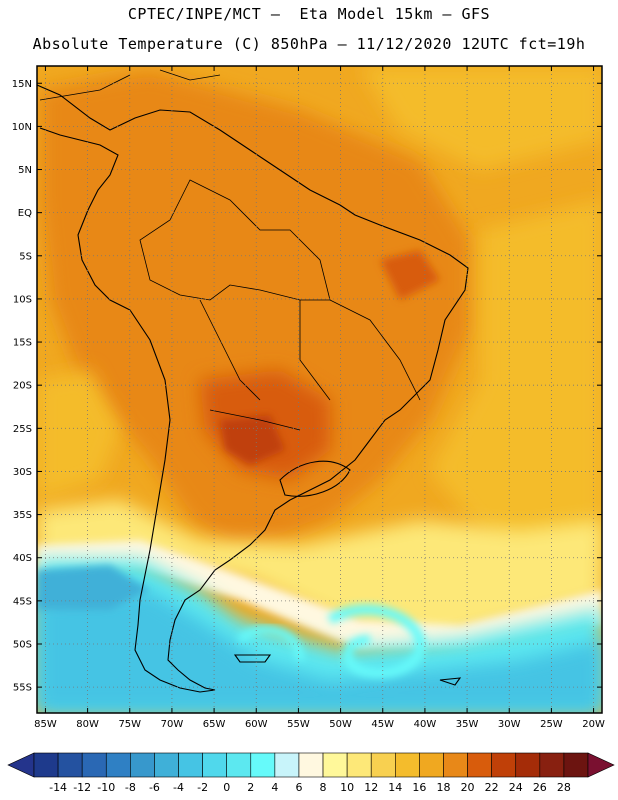 Image resolution: width=618 pixels, height=800 pixels. What do you see at coordinates (593, 724) in the screenshot?
I see `lon-tick-label: 20W` at bounding box center [593, 724].